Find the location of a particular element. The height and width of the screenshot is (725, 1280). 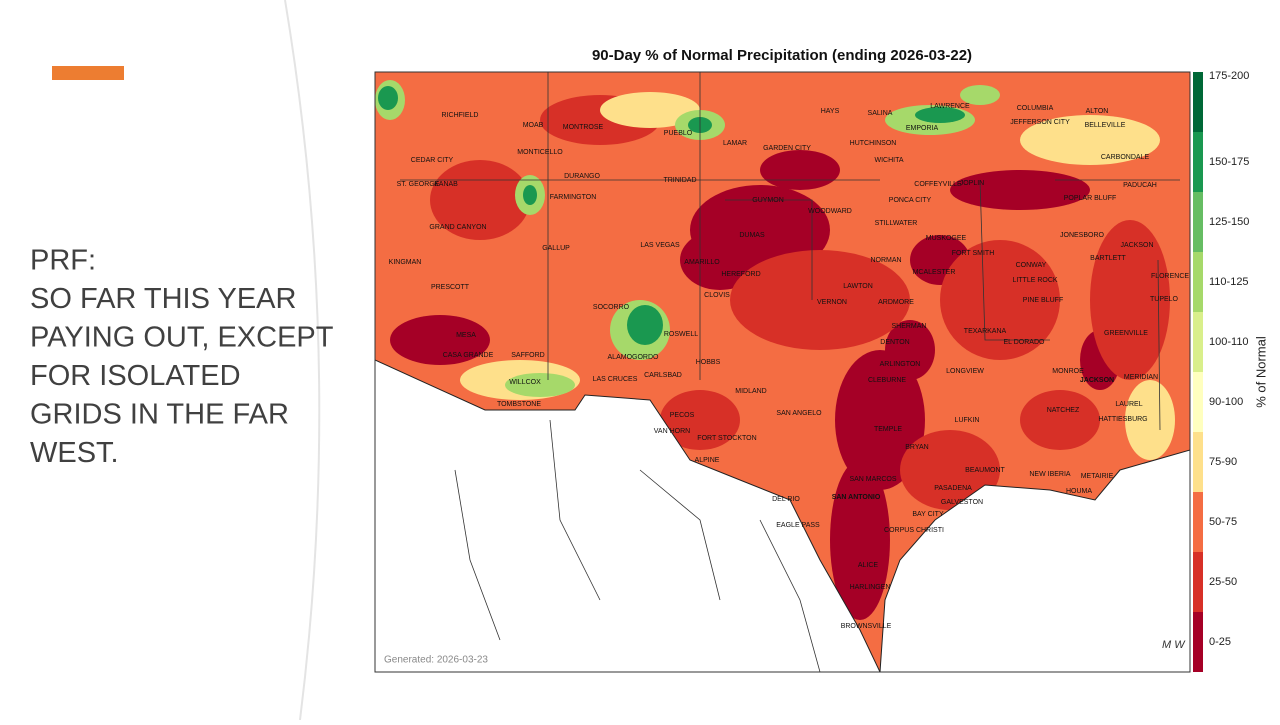

city-label: GRAND CANYON is located at coordinates (457, 227).